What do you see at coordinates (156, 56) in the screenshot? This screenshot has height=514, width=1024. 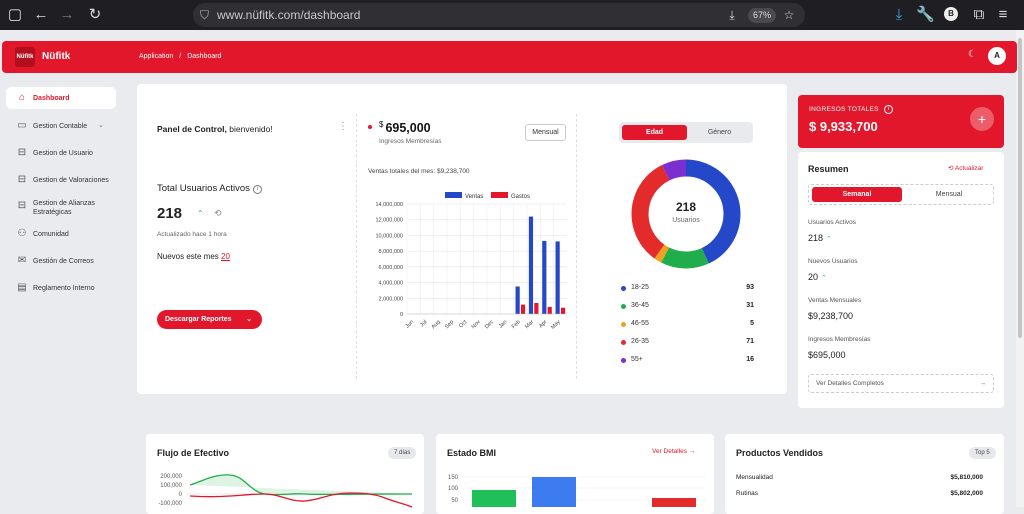 I see `breadcrumb-application: Application` at bounding box center [156, 56].